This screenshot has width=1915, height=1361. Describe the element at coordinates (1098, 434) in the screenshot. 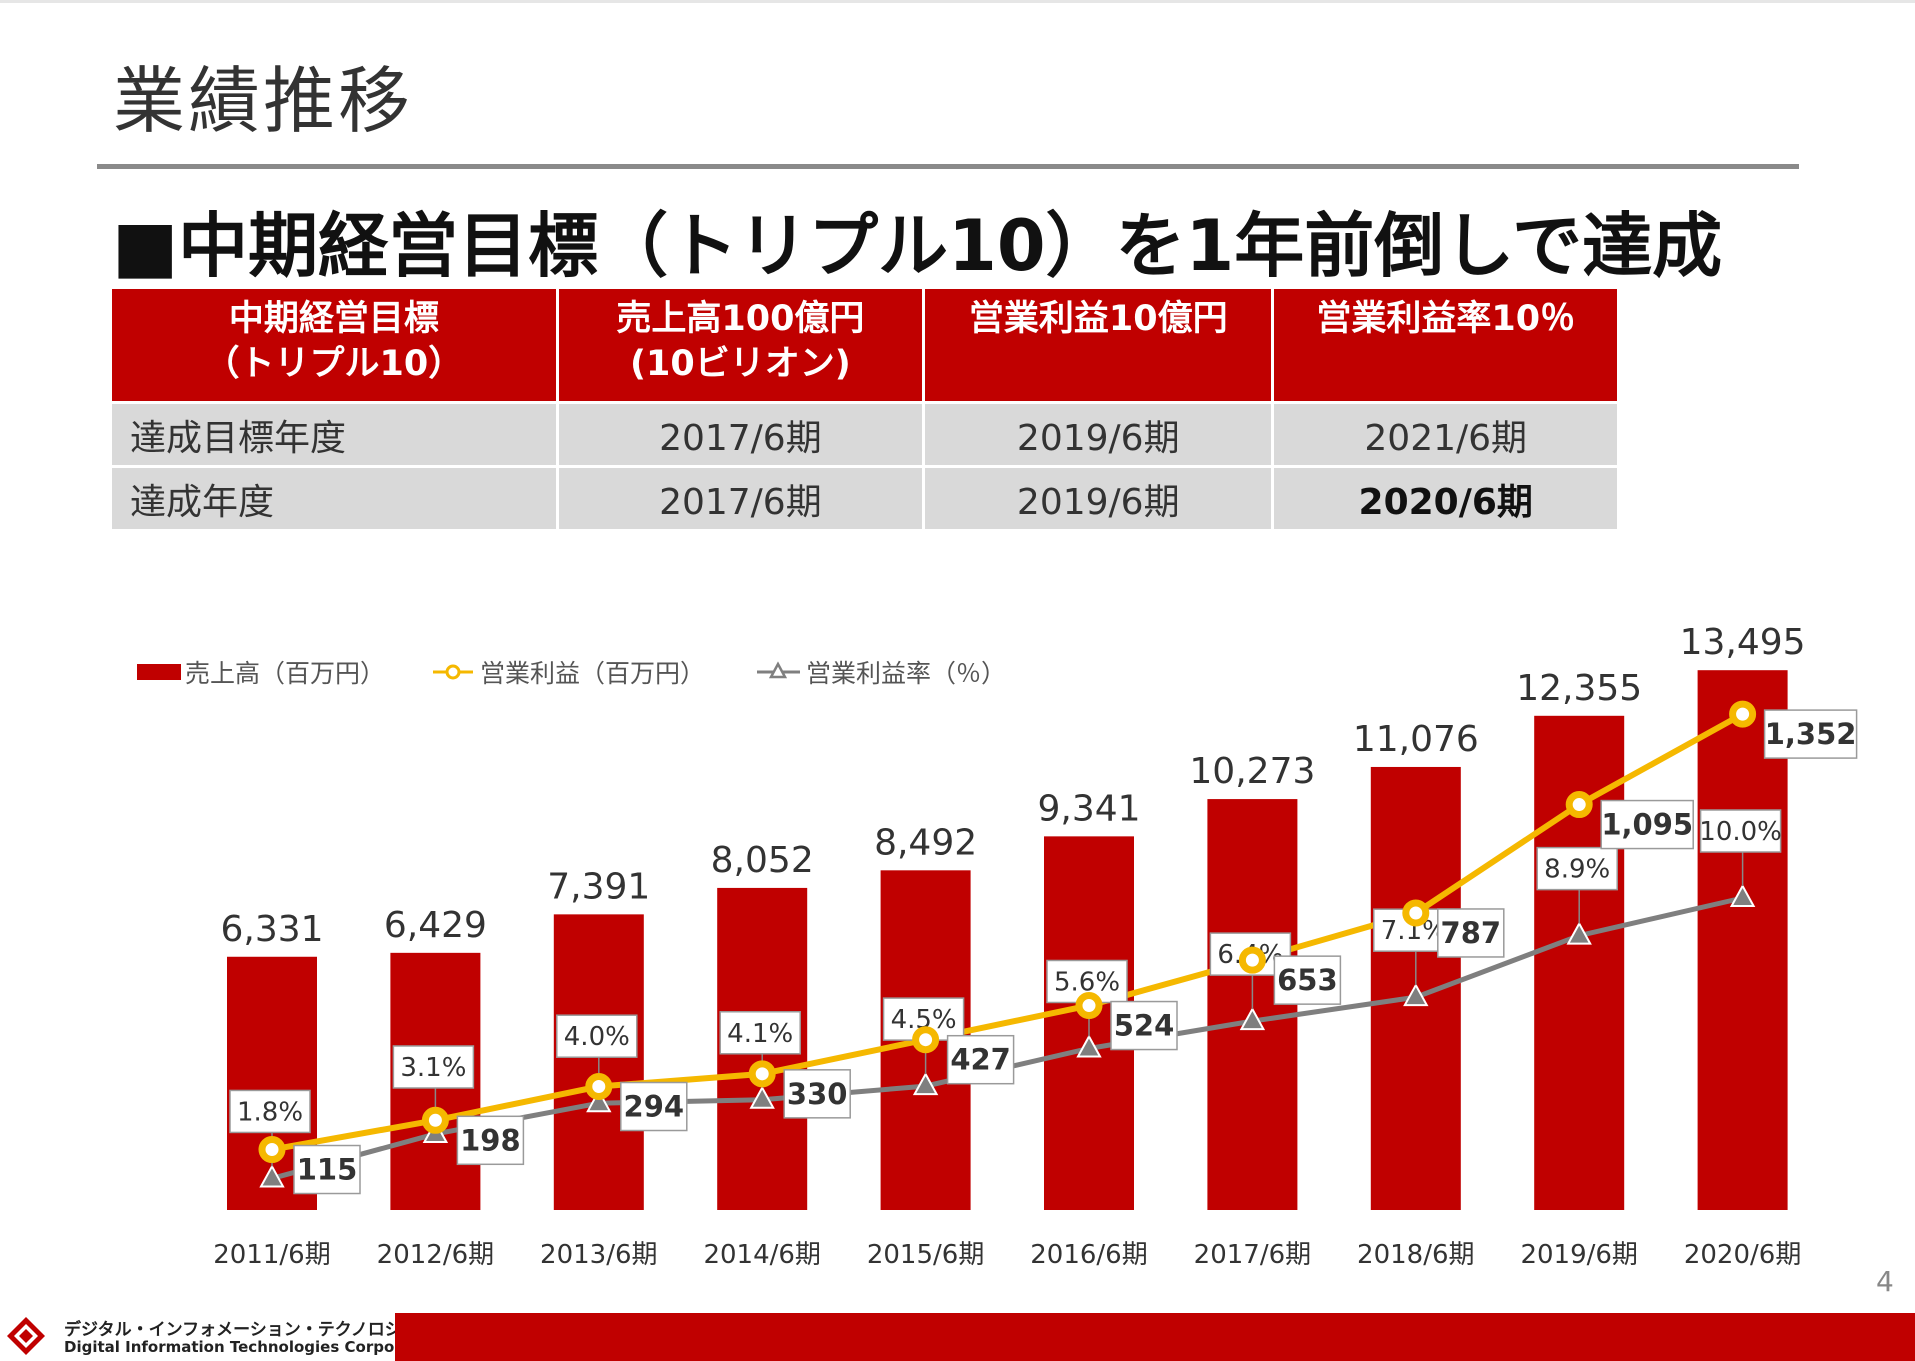

I see `table-cell: 2019/6期` at that location.